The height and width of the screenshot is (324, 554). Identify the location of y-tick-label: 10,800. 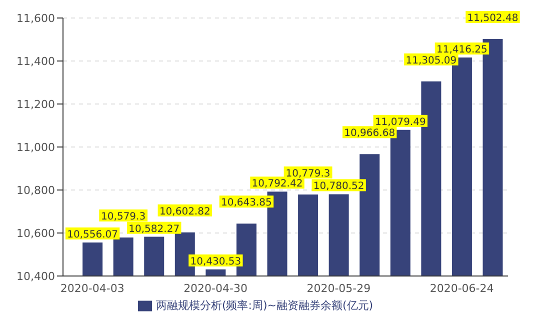
(35, 190).